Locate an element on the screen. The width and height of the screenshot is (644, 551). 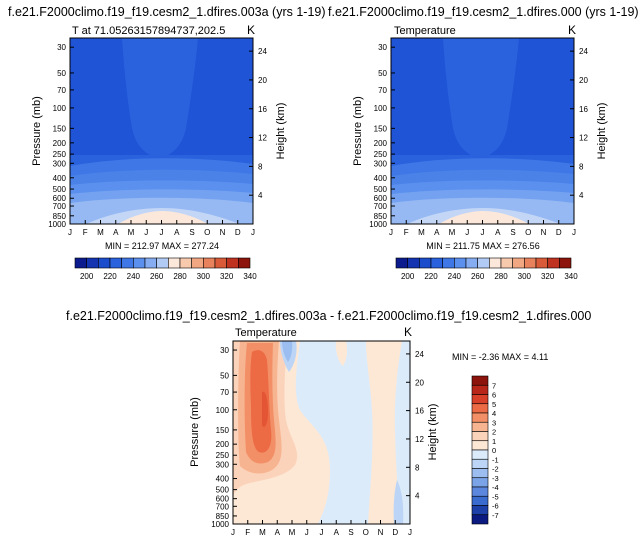
panel-a-colorbar: 200 220 240 260 280 300 320 340 is located at coordinates (165, 269).